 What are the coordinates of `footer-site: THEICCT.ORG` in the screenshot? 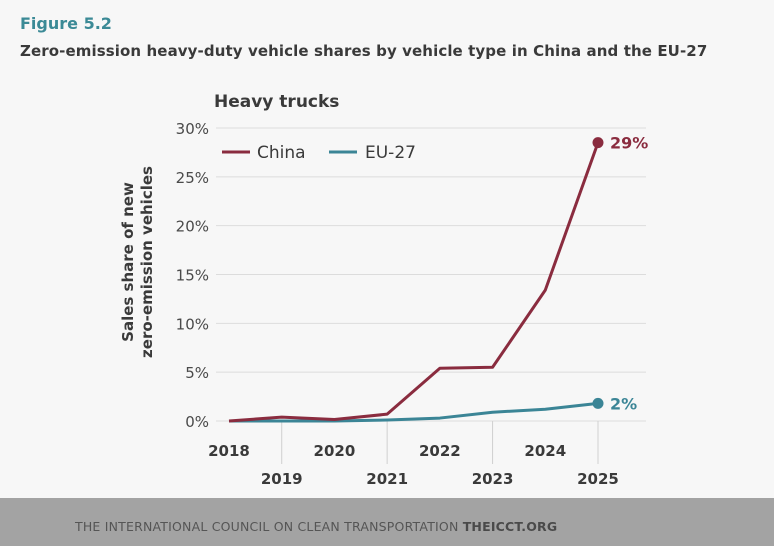 It's located at (510, 526).